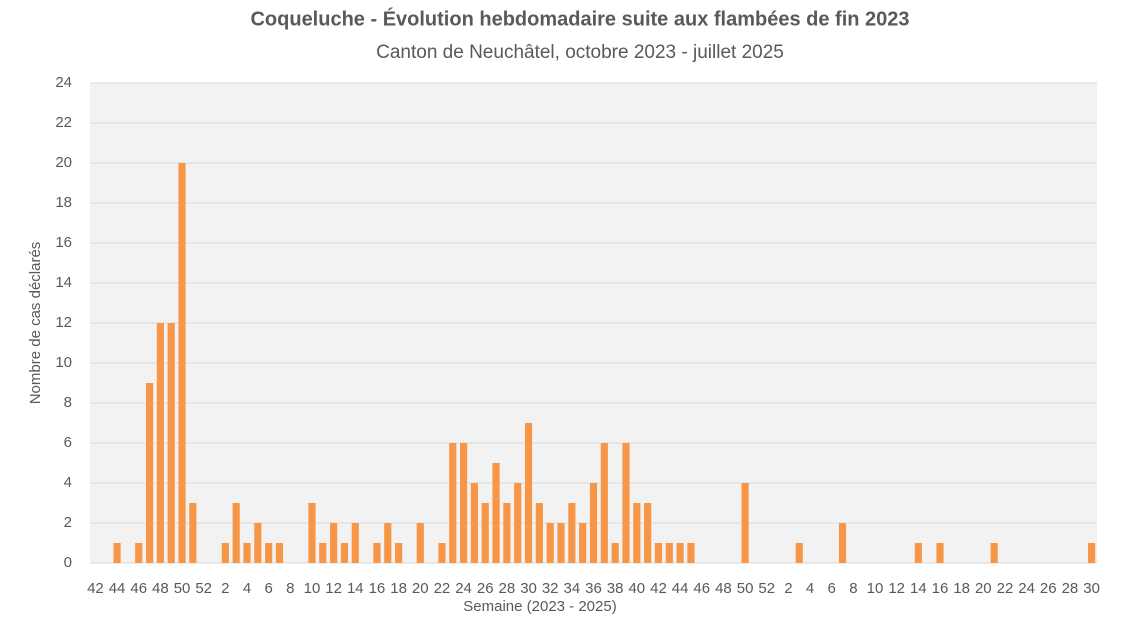 The width and height of the screenshot is (1122, 630). What do you see at coordinates (63, 282) in the screenshot?
I see `y-tick-label: 14` at bounding box center [63, 282].